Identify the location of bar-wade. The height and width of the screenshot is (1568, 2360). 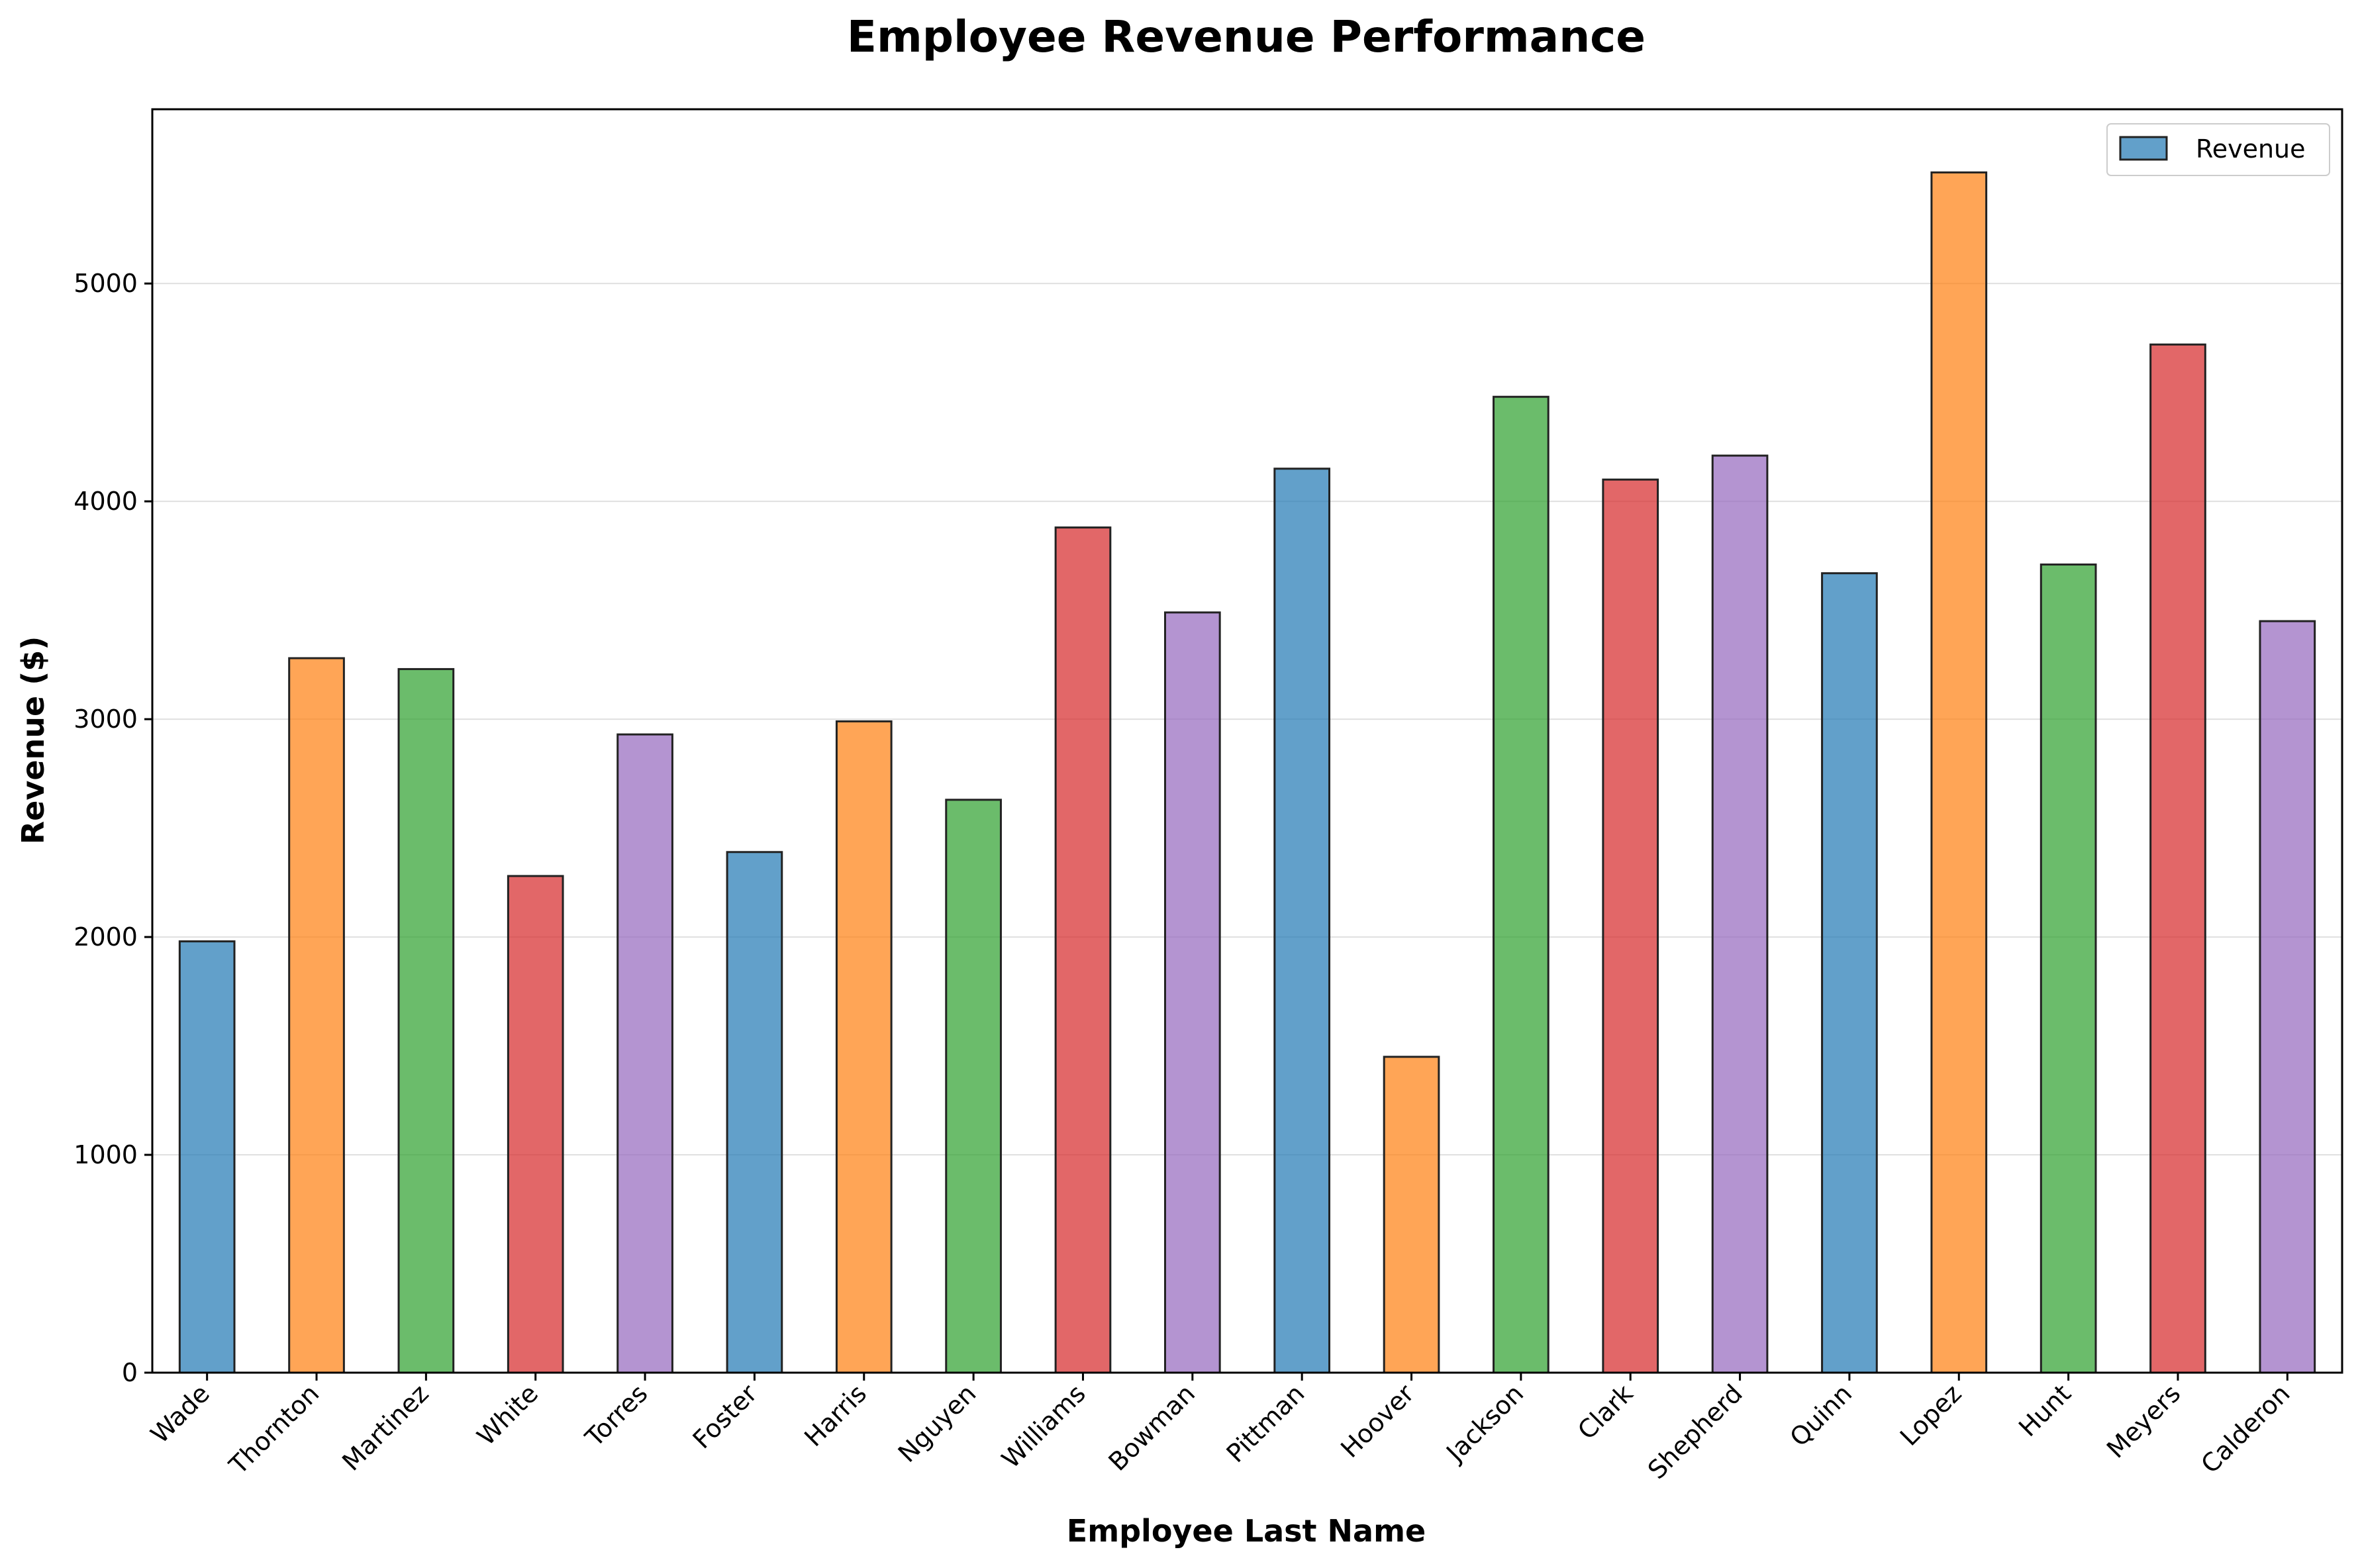
(207, 1157).